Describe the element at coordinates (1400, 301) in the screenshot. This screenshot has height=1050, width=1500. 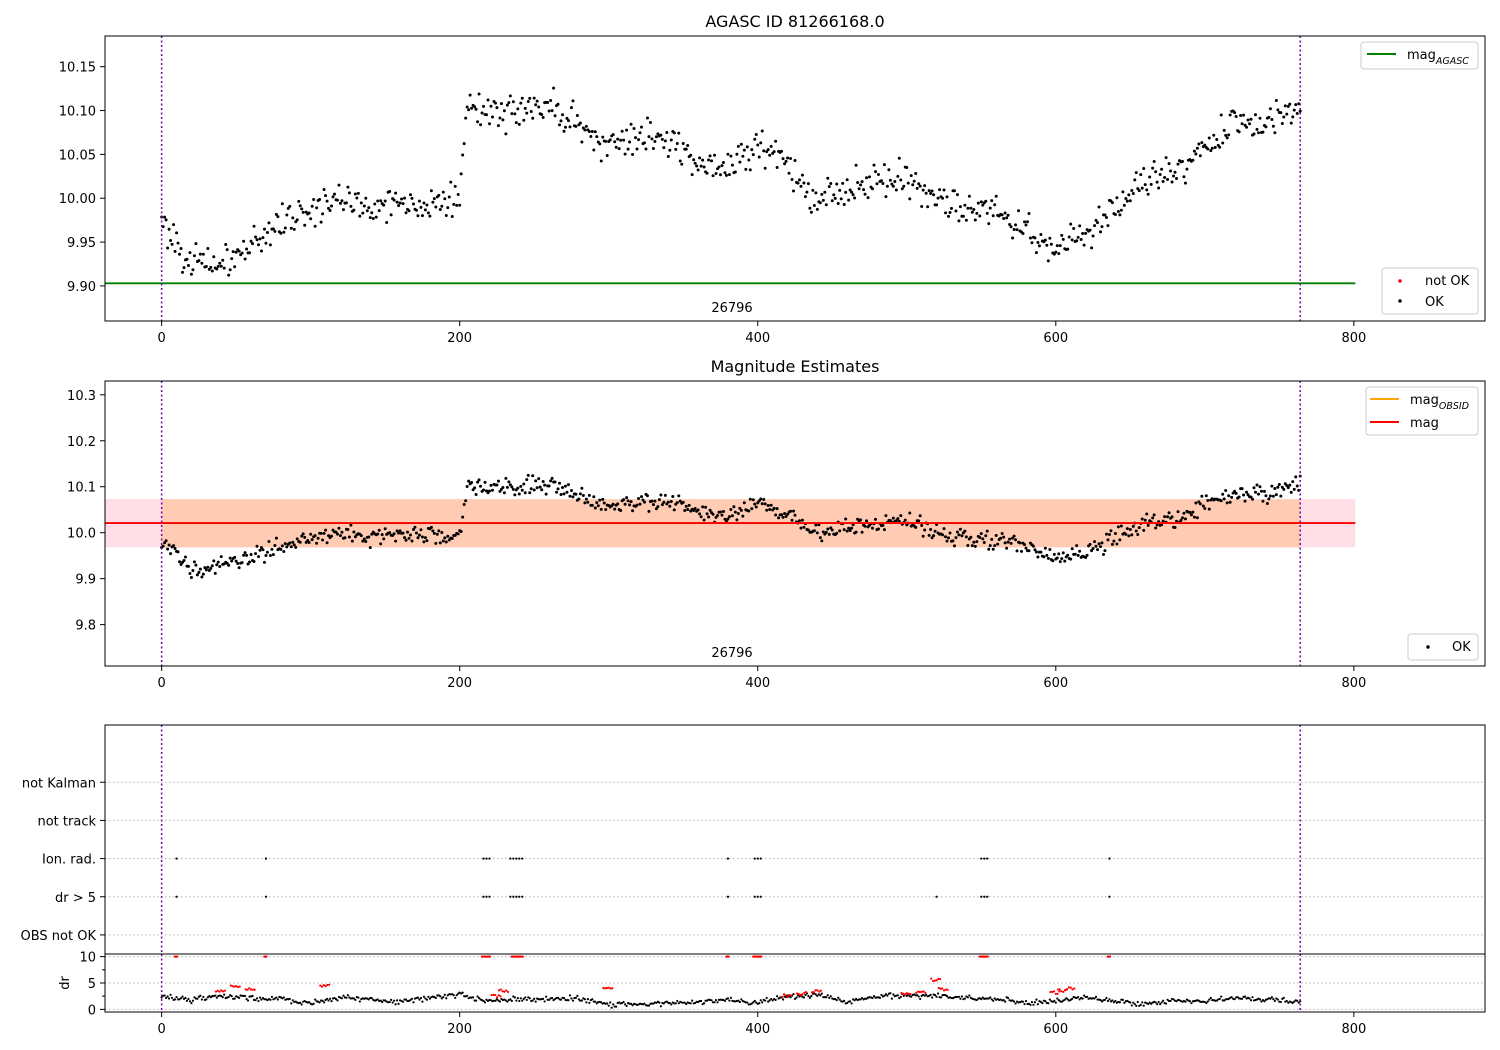
I see `legend-ok-swatch` at that location.